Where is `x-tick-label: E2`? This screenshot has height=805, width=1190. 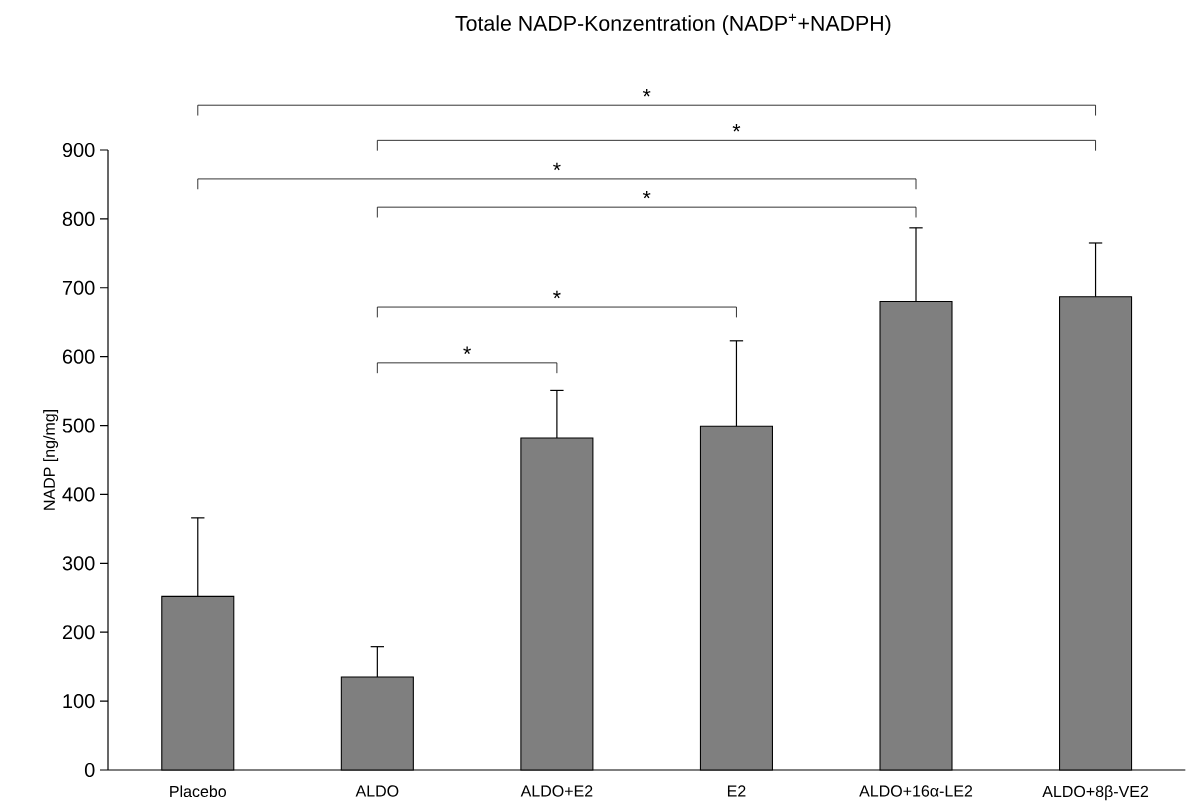
x-tick-label: E2 is located at coordinates (736, 791).